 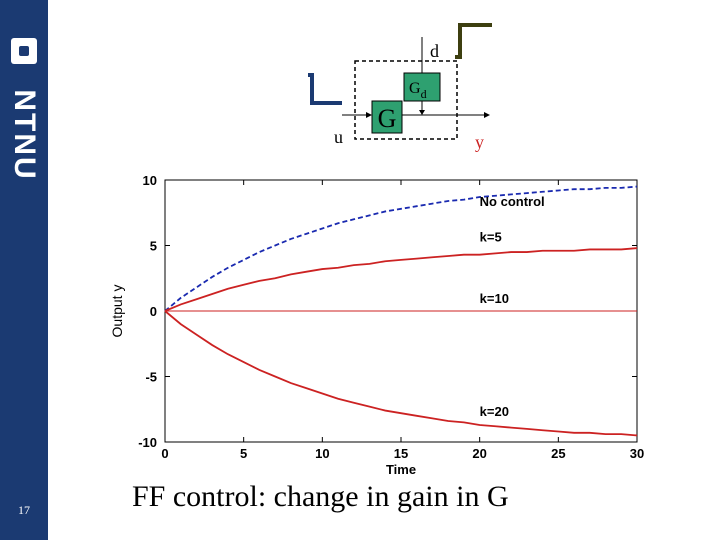 I want to click on disturbance-model-label: Gd, so click(x=418, y=90).